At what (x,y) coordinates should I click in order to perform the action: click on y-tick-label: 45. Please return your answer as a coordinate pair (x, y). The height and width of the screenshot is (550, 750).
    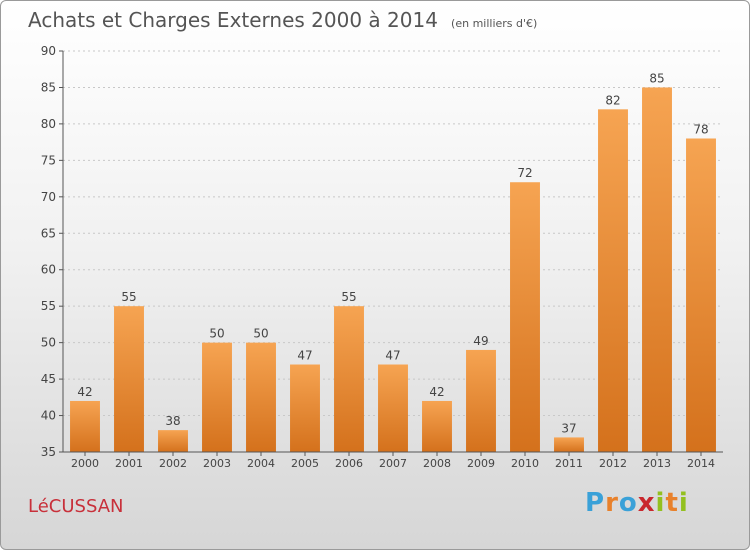
    Looking at the image, I should click on (48, 379).